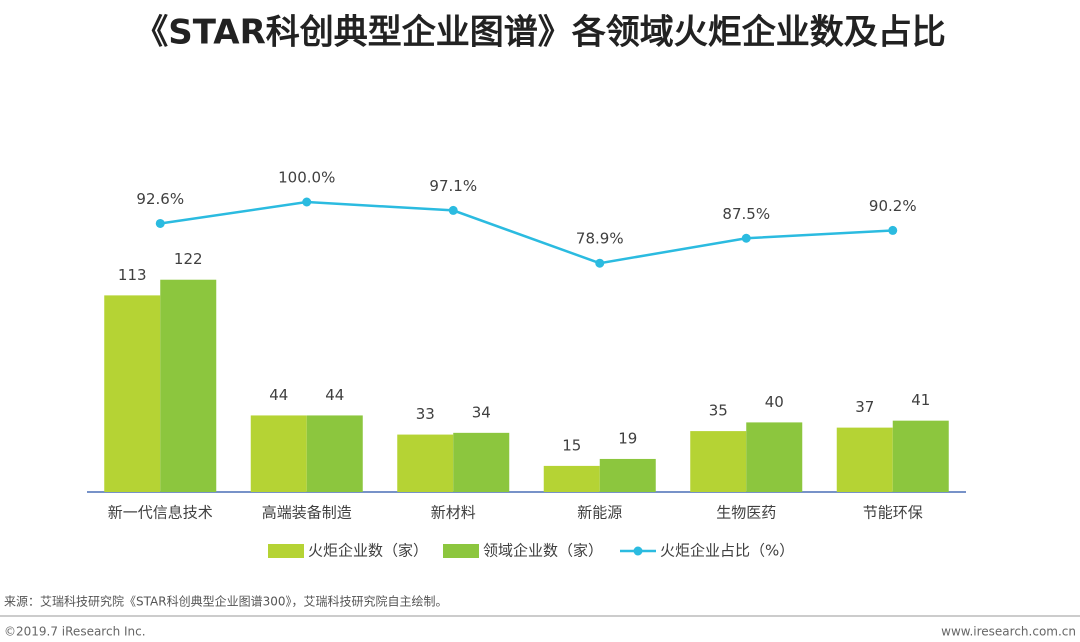 The width and height of the screenshot is (1080, 642). Describe the element at coordinates (543, 551) in the screenshot. I see `legend-label: 领域企业数（家）` at that location.